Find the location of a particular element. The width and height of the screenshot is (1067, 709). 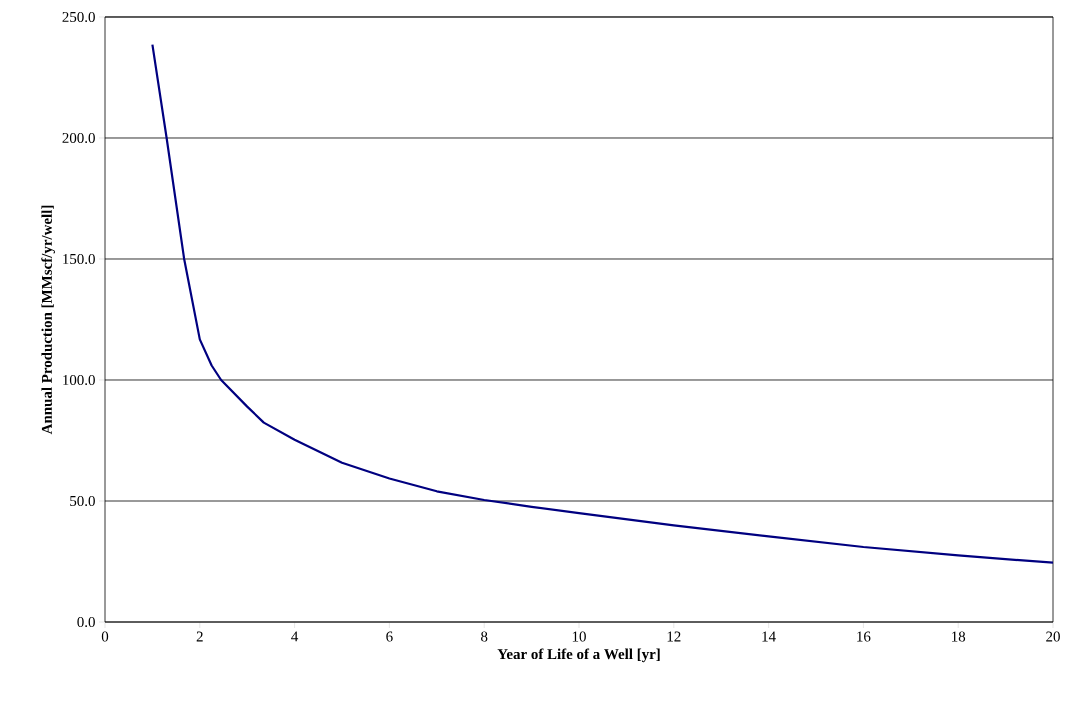

y-tick-label: 50.0 is located at coordinates (82, 501).